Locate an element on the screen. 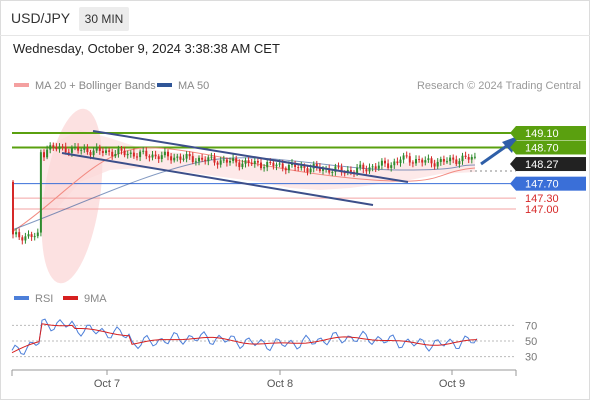 The width and height of the screenshot is (590, 400). rsi-tick-50: 50 is located at coordinates (531, 342).